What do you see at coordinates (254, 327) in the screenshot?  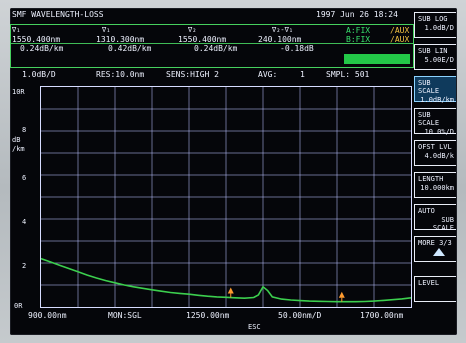 I see `footer-tag: ESC` at bounding box center [254, 327].